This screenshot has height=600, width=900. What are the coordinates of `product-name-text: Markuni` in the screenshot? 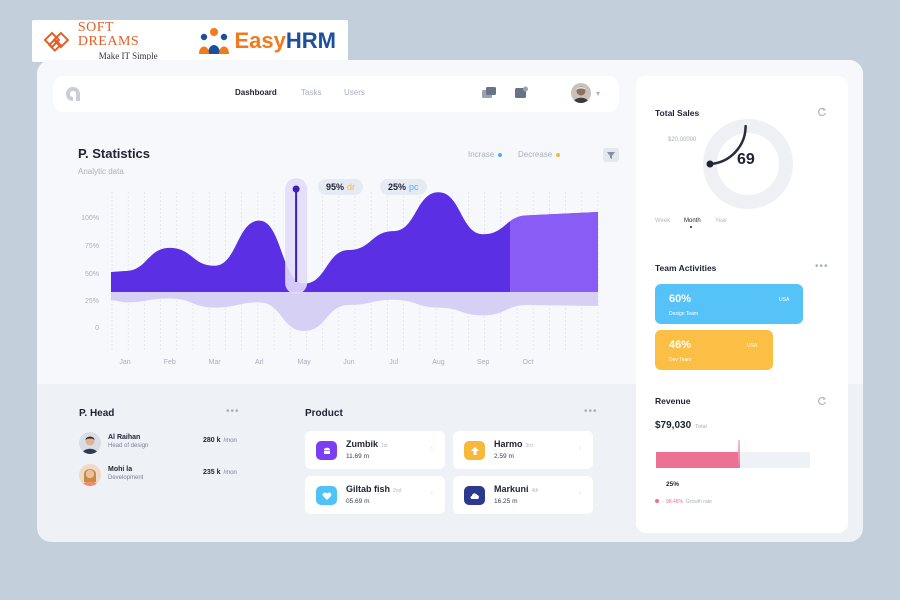 It's located at (511, 489).